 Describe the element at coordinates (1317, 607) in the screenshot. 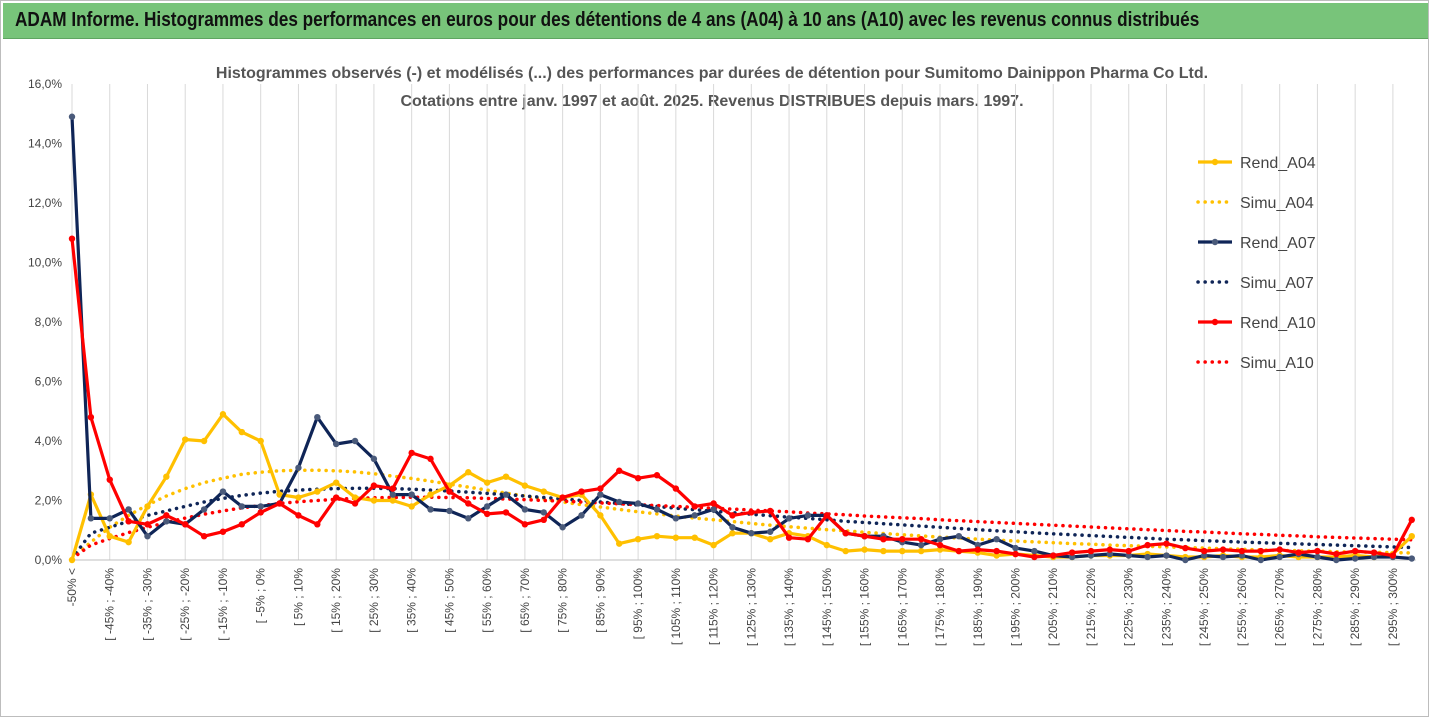

I see `x-tick-label: [ 275% ; 280%` at that location.